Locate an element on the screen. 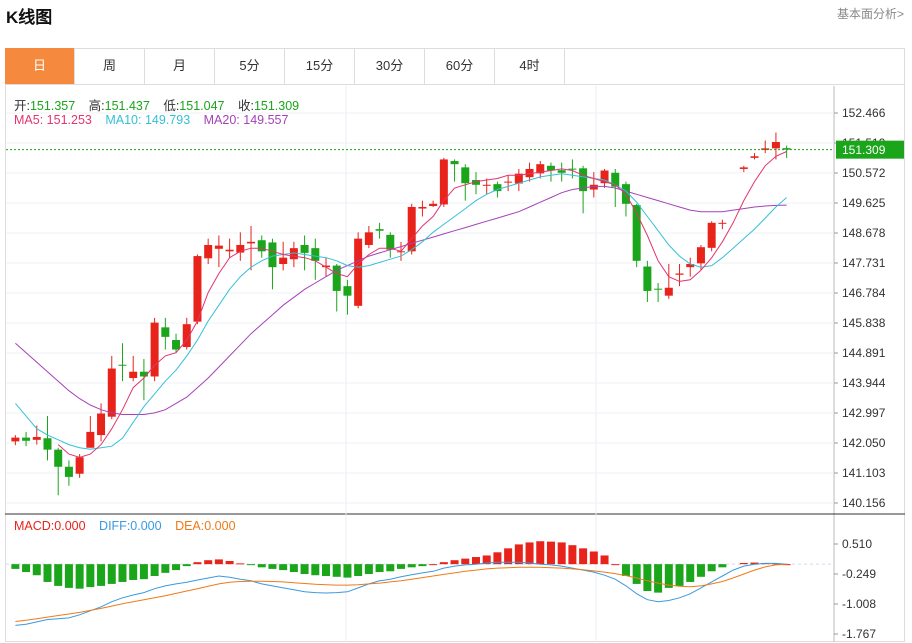 The image size is (912, 643). macd-tick-label-0: 0.510 is located at coordinates (857, 544).